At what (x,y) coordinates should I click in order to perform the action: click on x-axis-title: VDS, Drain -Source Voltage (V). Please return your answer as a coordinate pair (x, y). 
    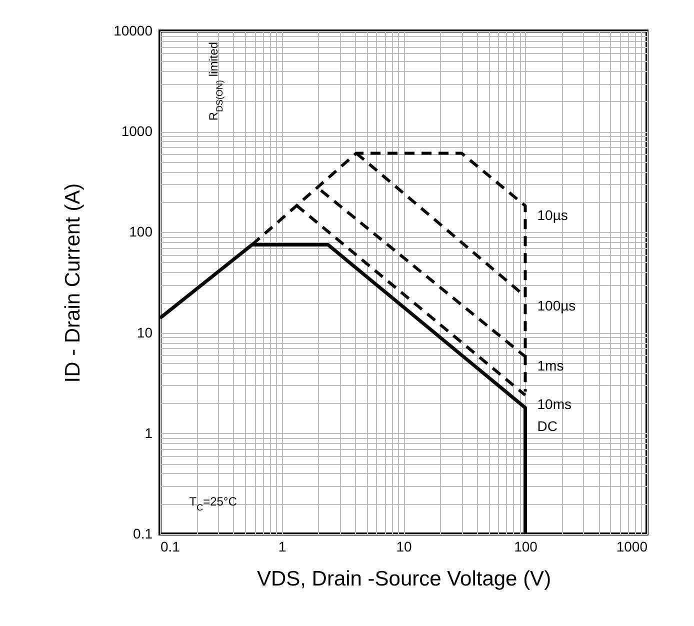
    Looking at the image, I should click on (404, 579).